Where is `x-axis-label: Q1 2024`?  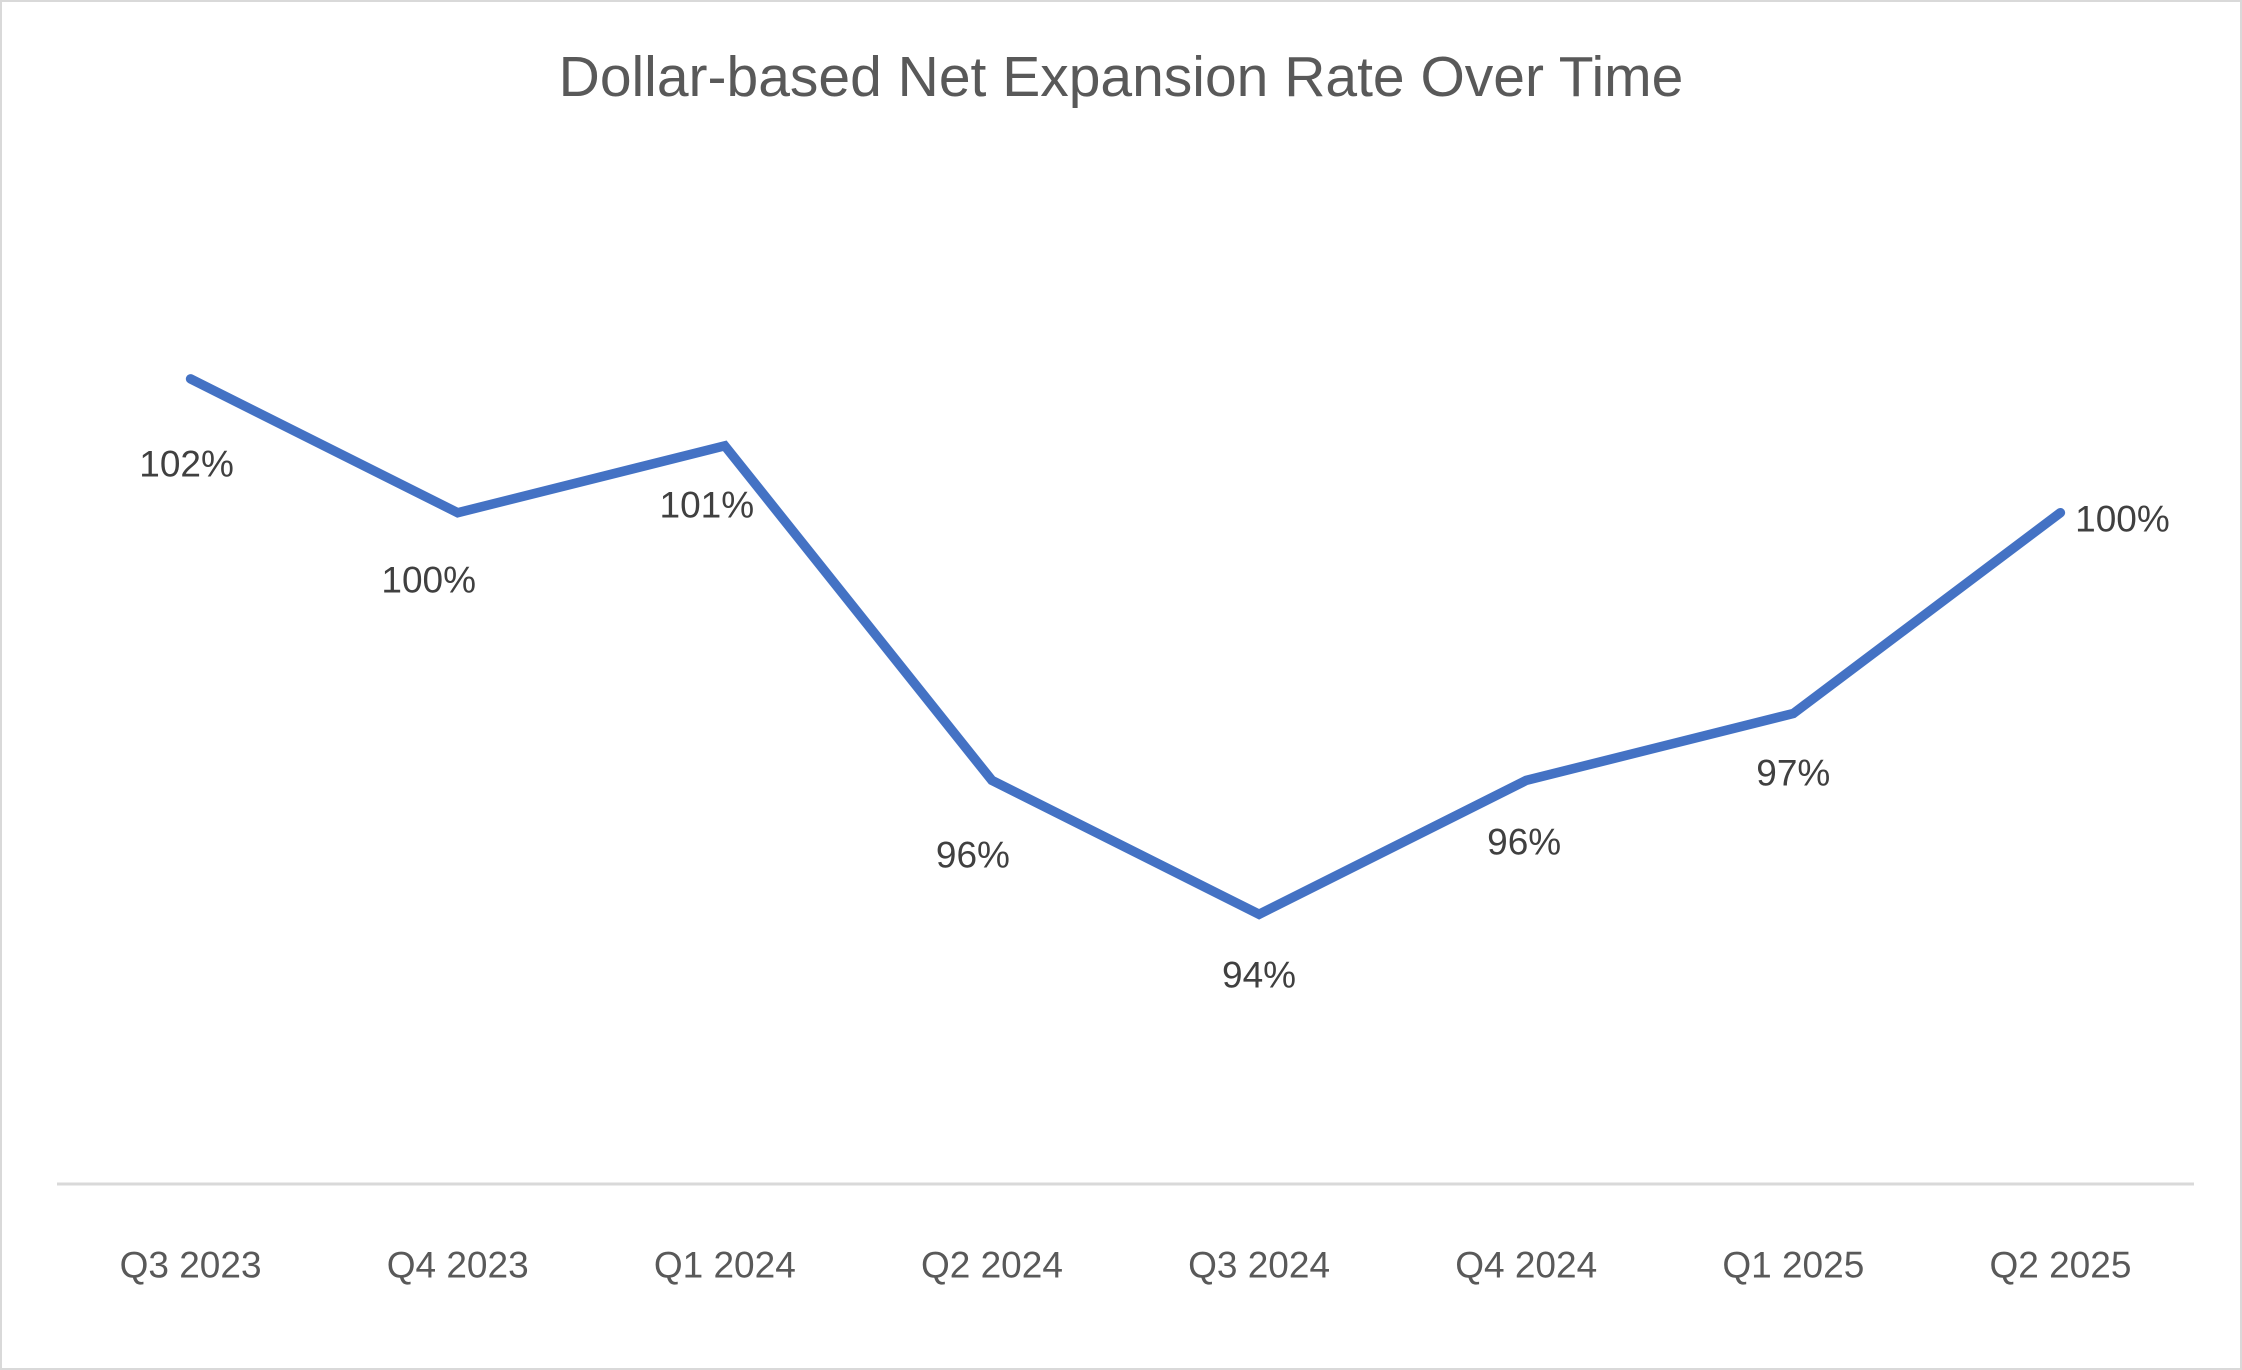
x-axis-label: Q1 2024 is located at coordinates (724, 1265).